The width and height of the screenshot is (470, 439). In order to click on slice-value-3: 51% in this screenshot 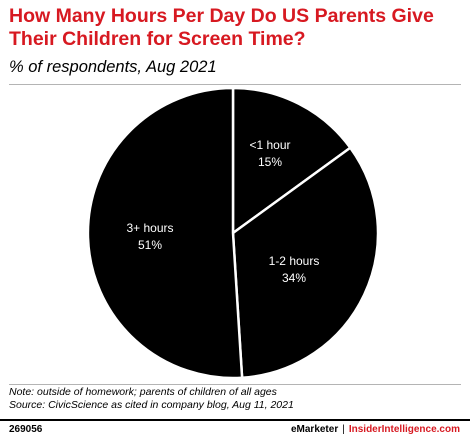, I will do `click(150, 245)`.